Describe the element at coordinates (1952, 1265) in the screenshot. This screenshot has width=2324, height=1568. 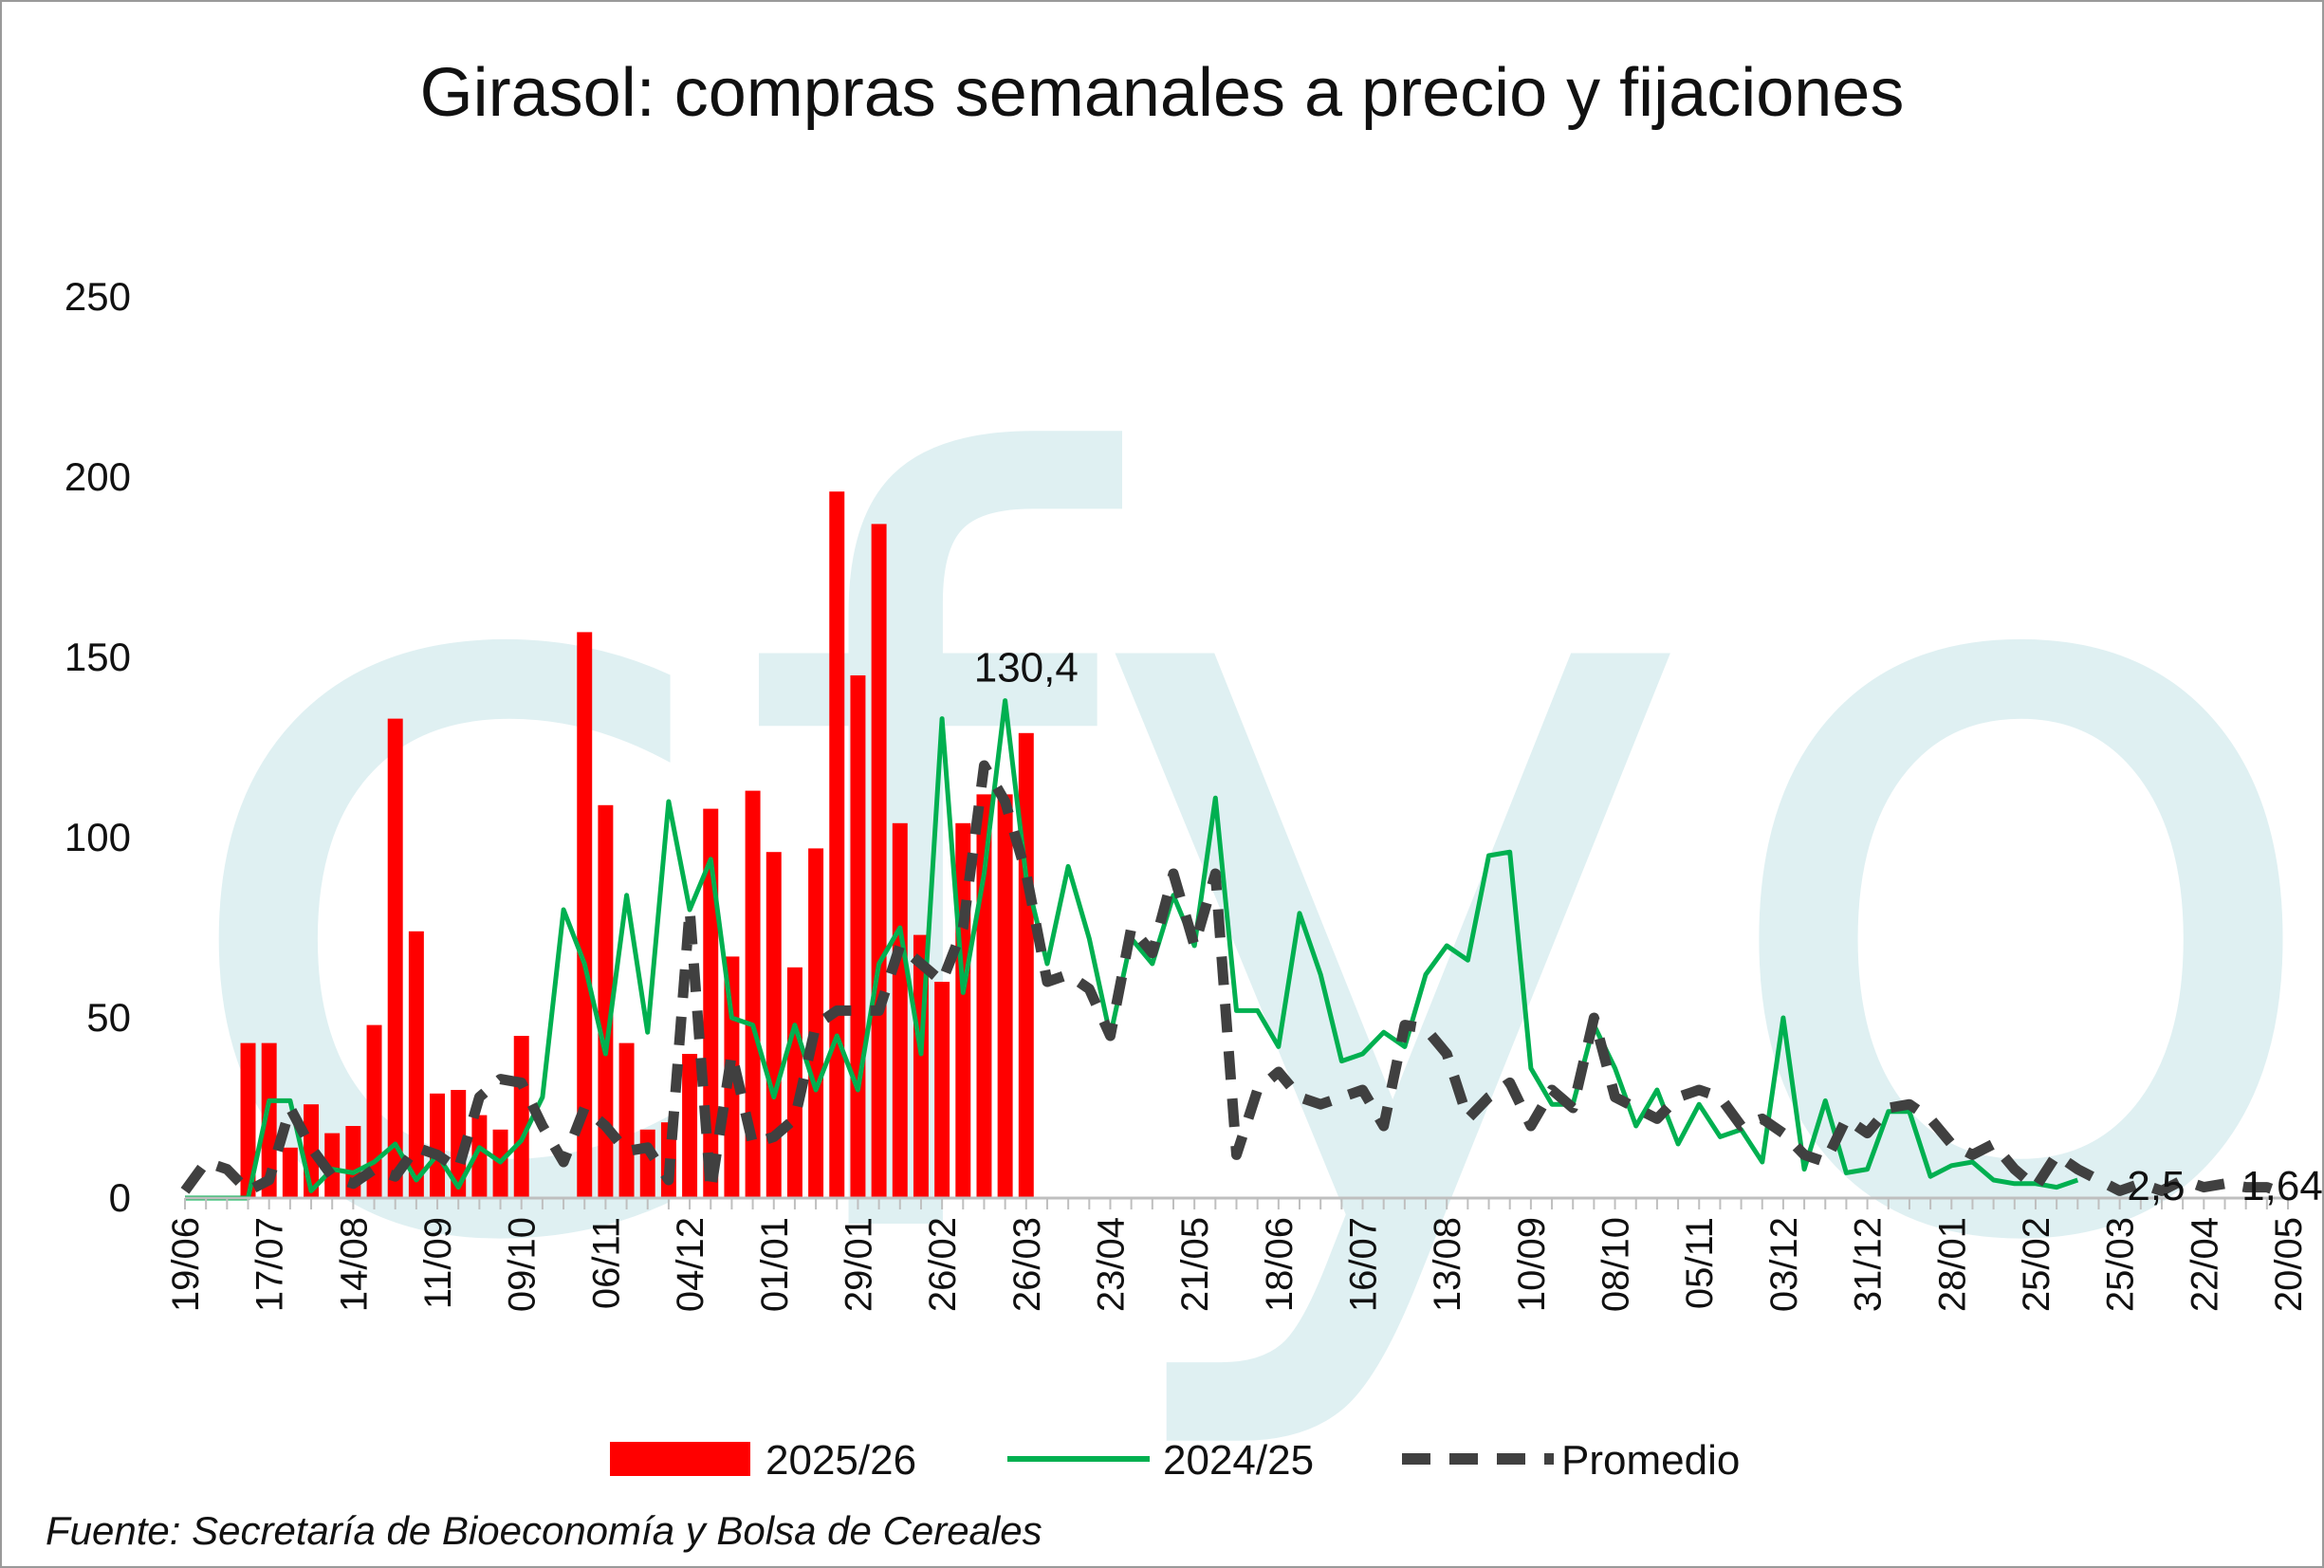
I see `x-tick-label: 28/01` at that location.